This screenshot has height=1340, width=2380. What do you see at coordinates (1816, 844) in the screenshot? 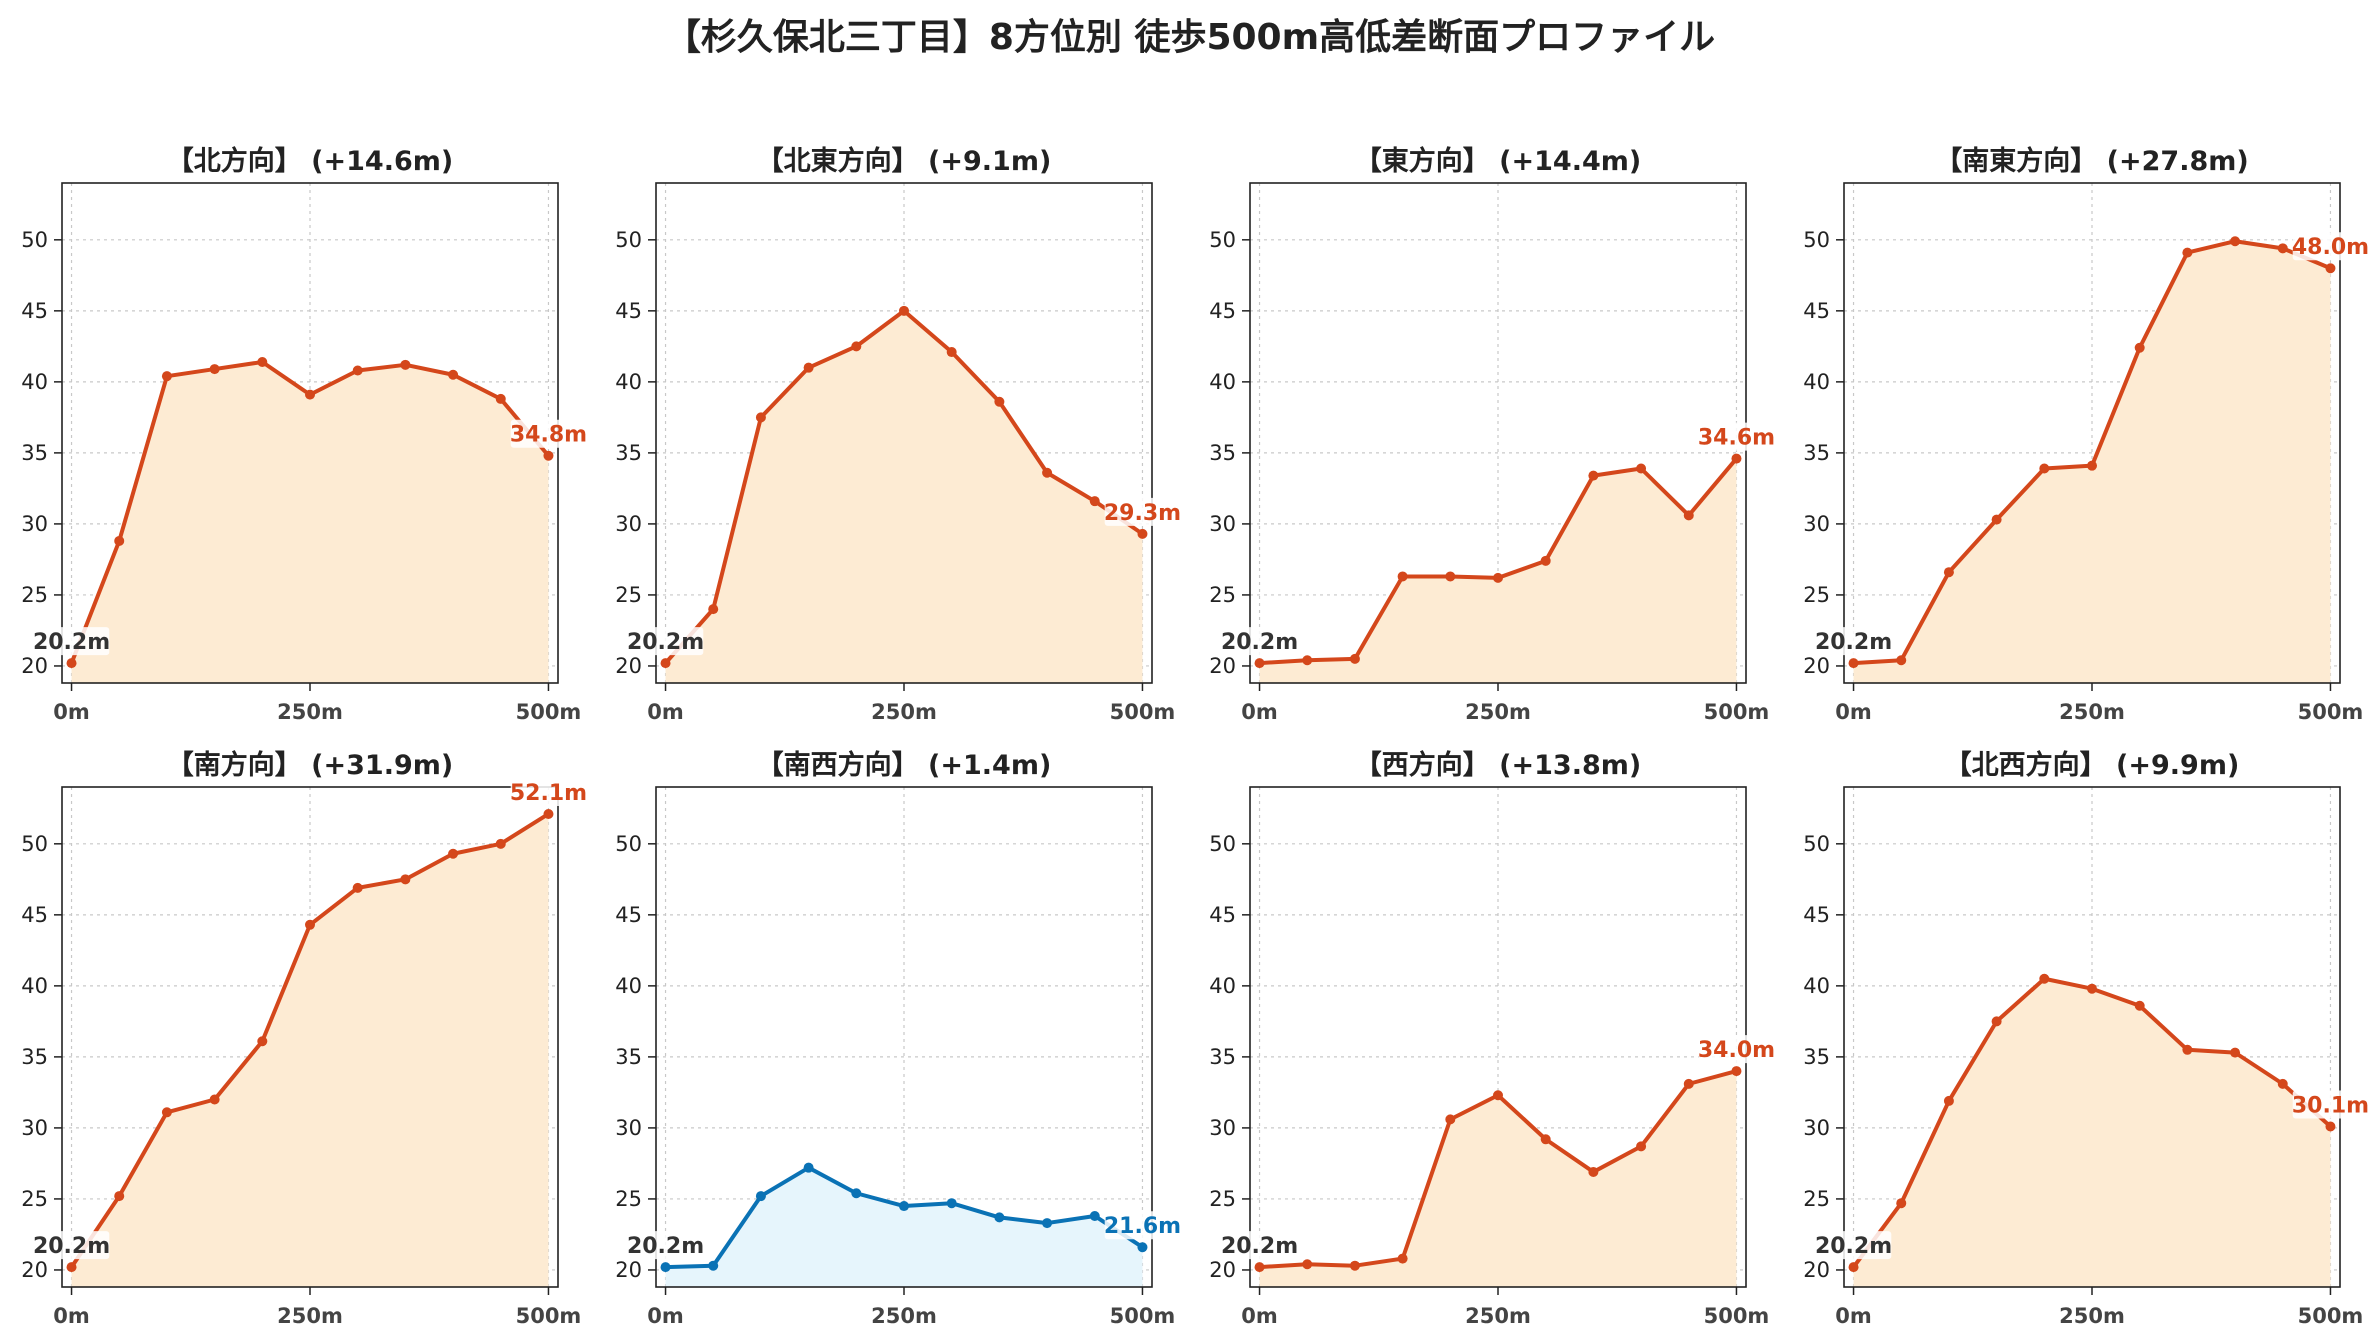
I see `y-tick-label: 50` at bounding box center [1816, 844].